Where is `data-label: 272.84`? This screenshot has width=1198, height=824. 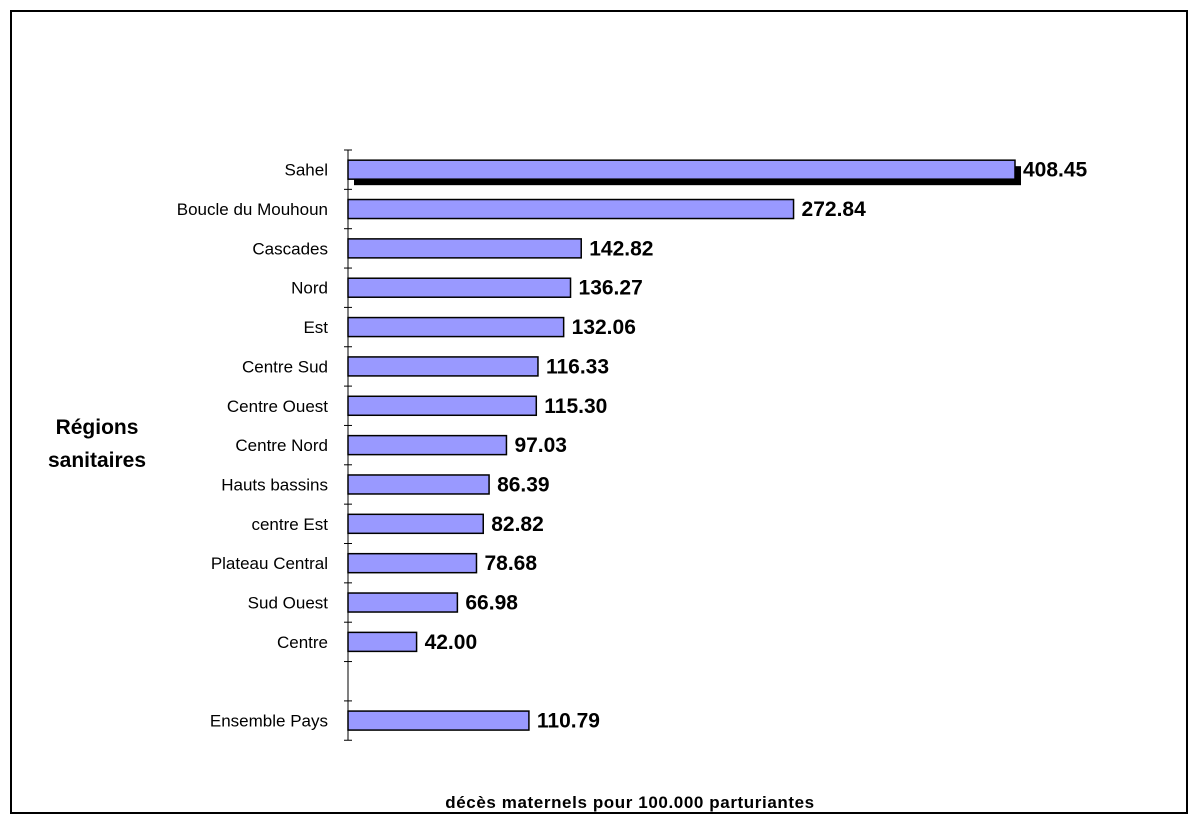
data-label: 272.84 is located at coordinates (834, 209).